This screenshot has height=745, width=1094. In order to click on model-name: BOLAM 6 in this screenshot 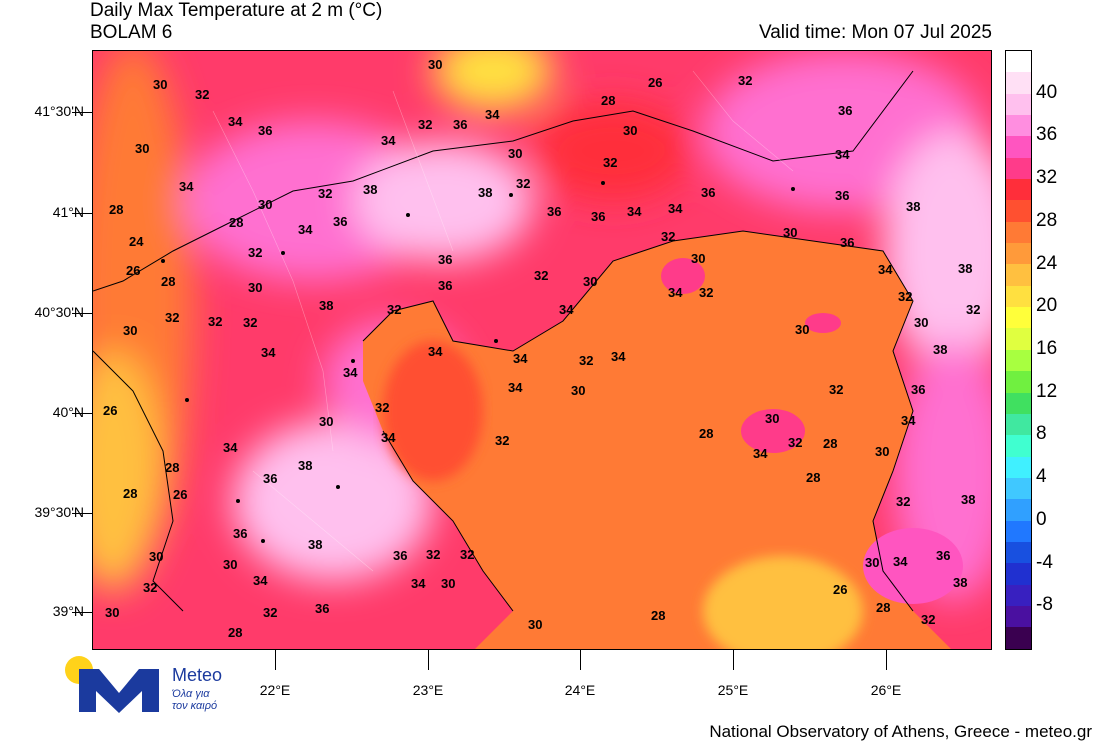, I will do `click(131, 32)`.